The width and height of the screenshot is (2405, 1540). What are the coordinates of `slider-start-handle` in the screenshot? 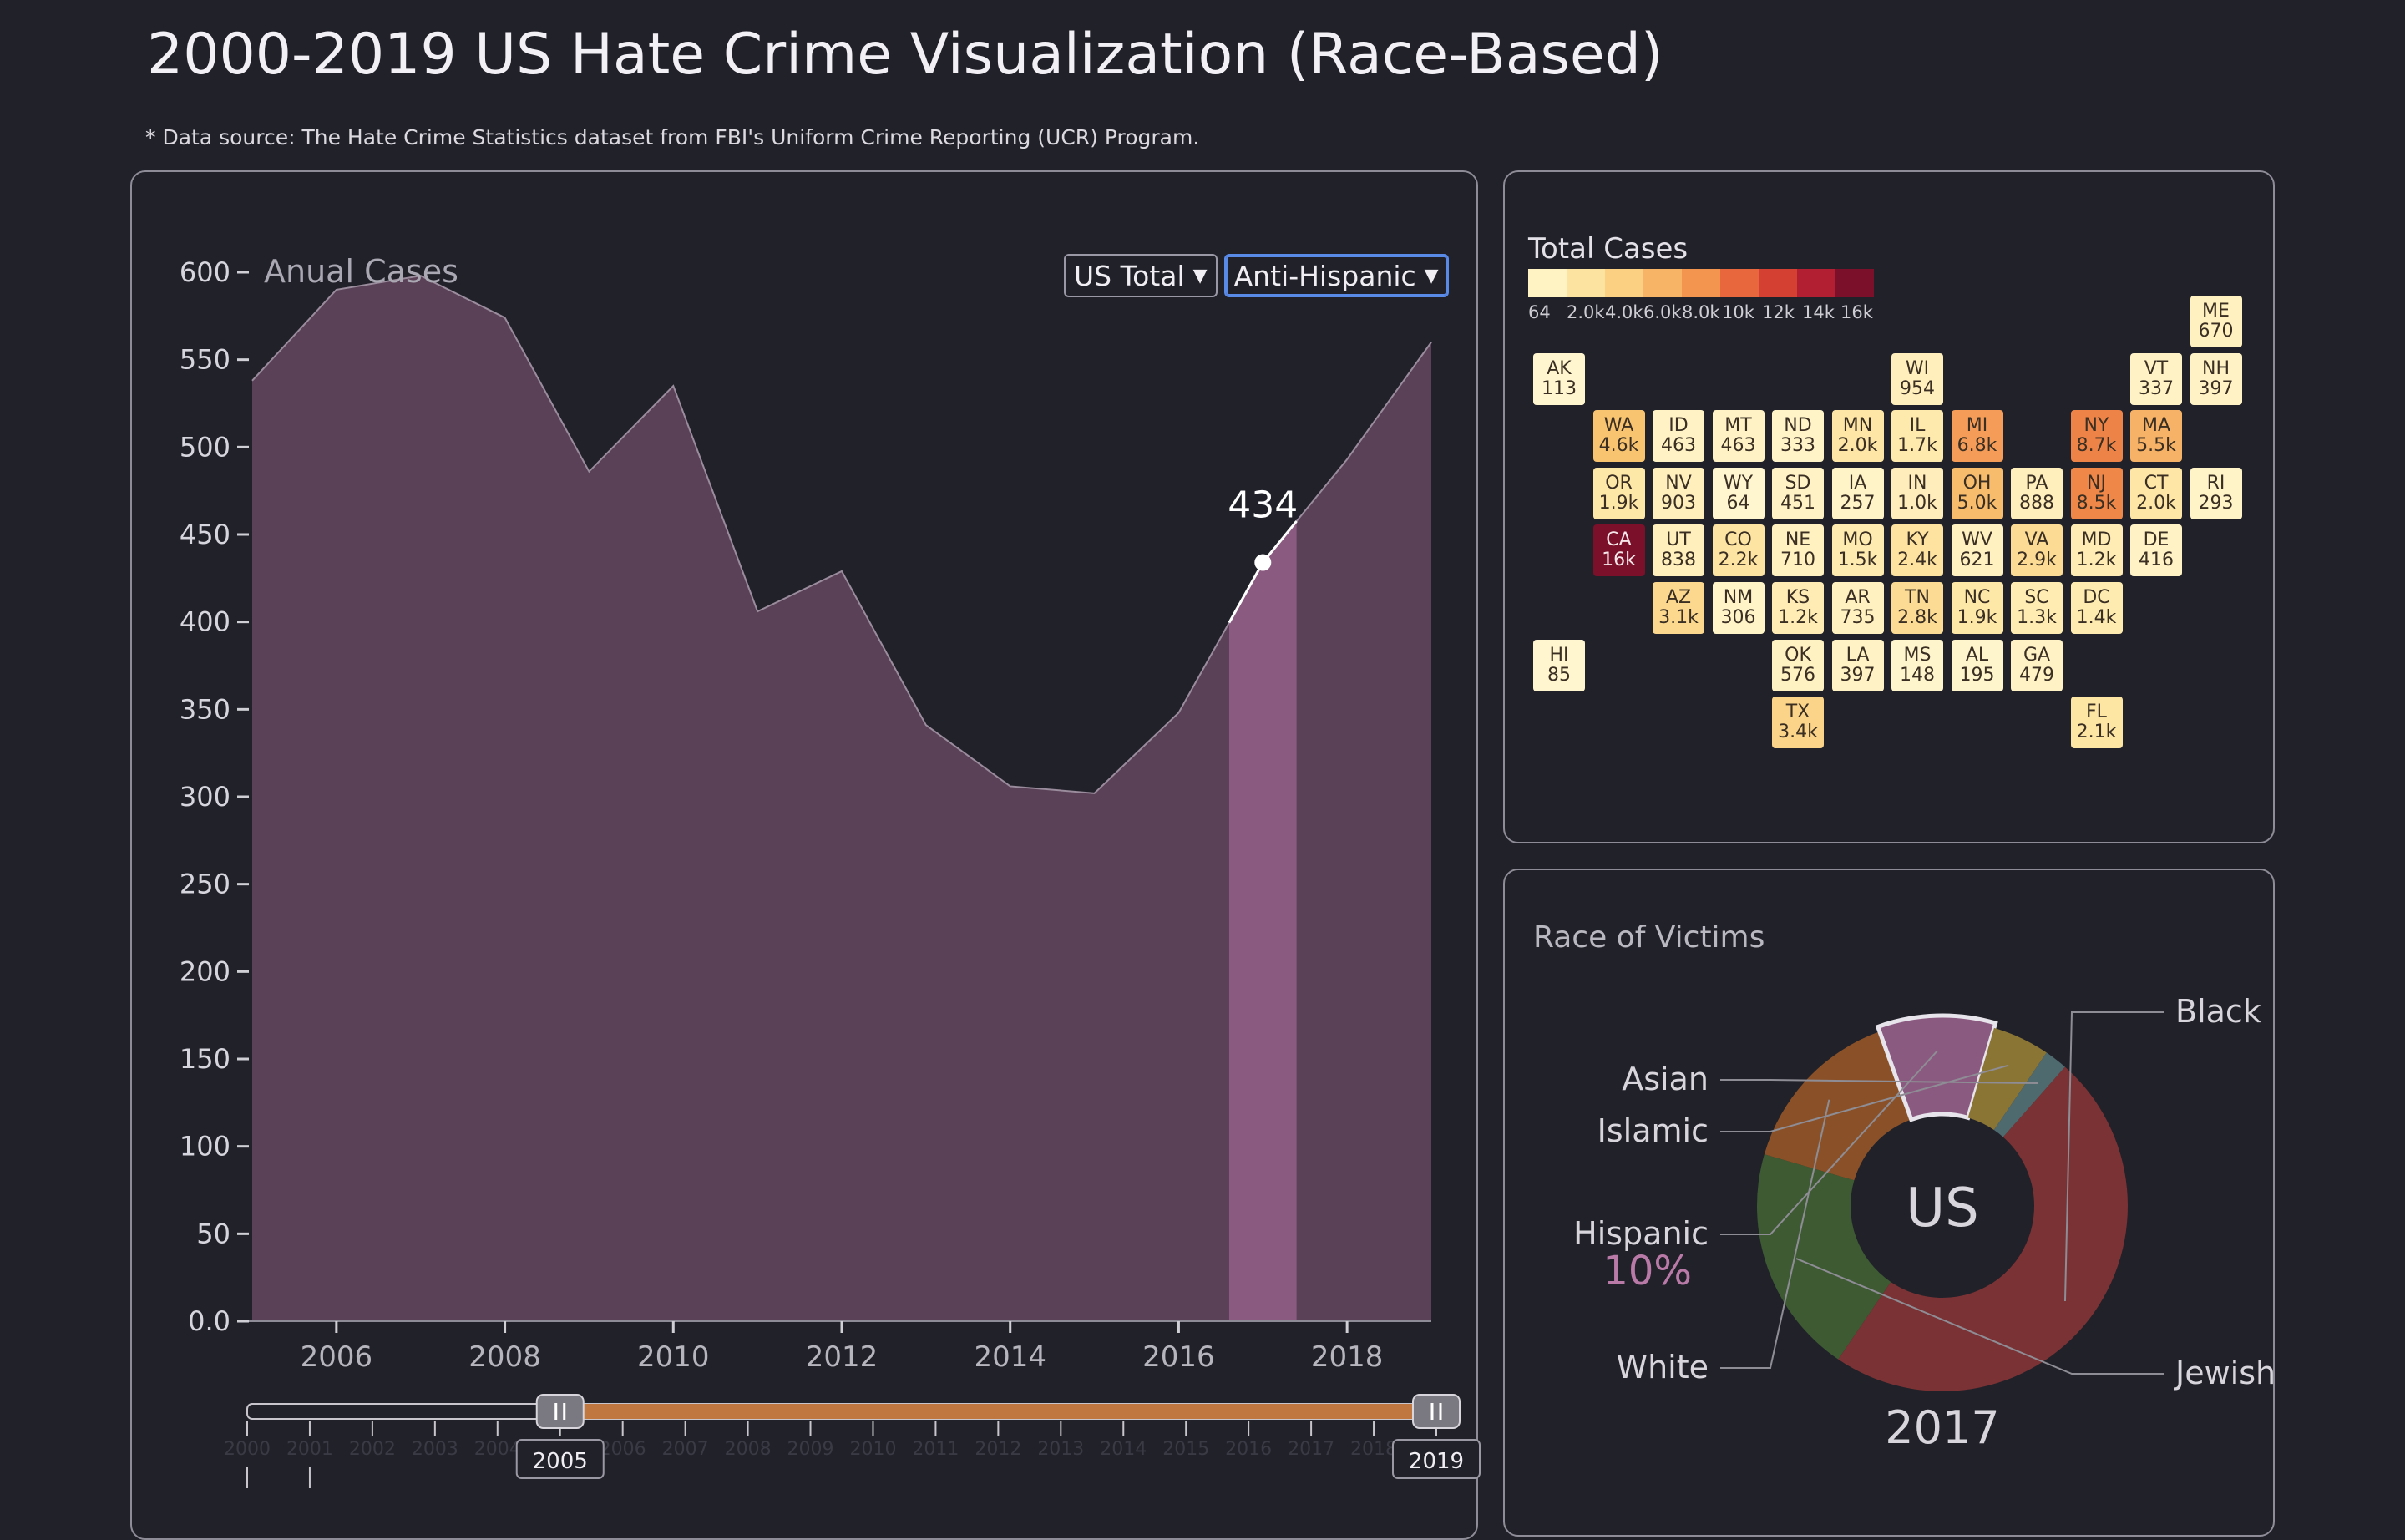 It's located at (560, 1412).